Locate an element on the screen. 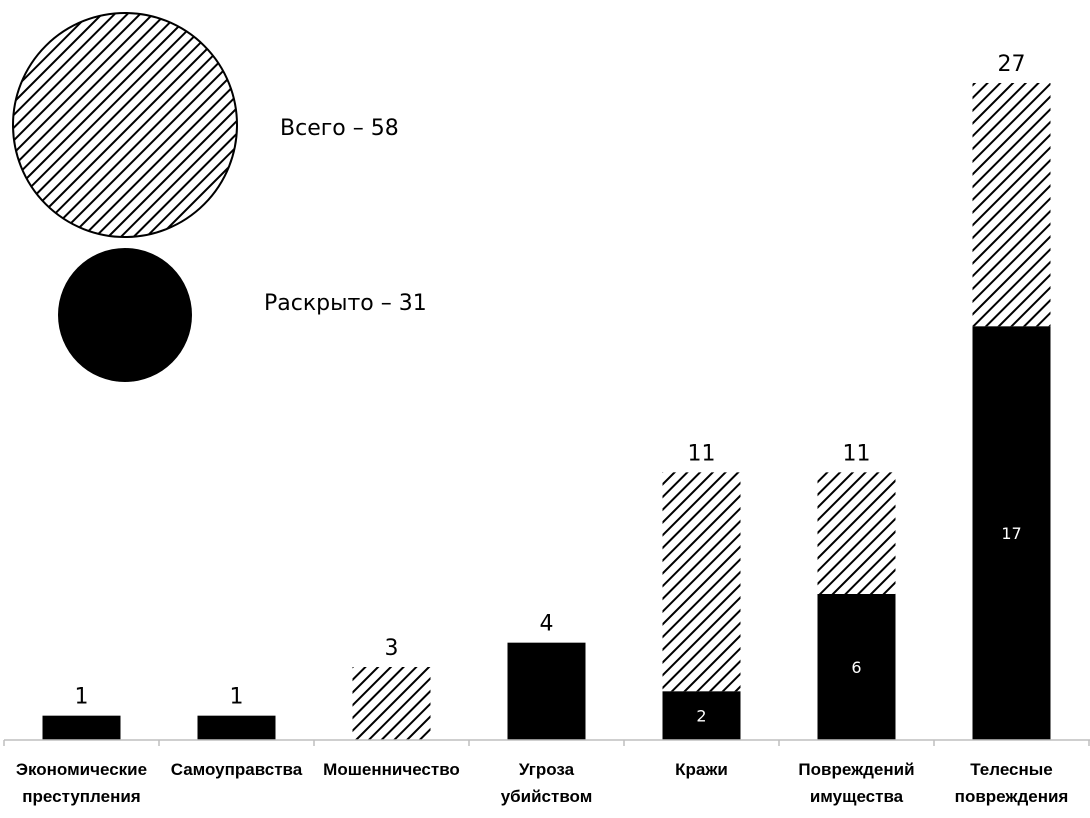  category-label: Мошенничество is located at coordinates (391, 769).